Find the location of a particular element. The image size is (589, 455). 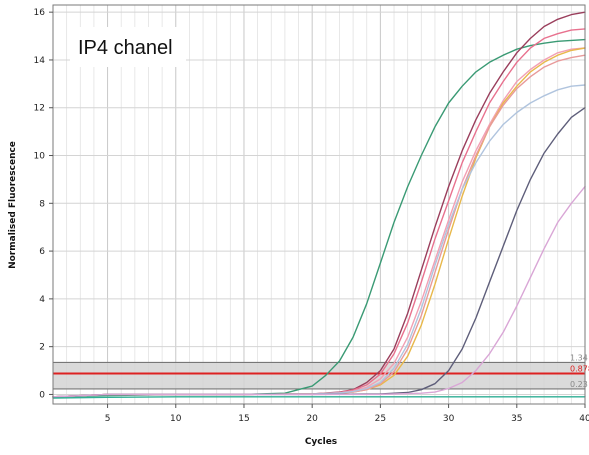

y-tick-label: 8 is located at coordinates (42, 204).